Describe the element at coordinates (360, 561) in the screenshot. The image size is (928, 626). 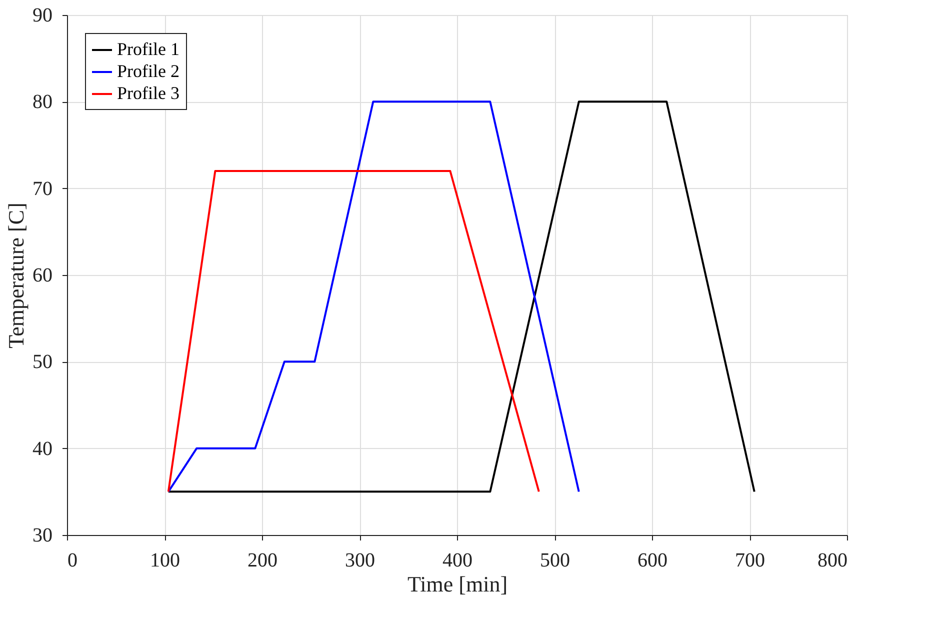
I see `x-tick-label: 300` at that location.